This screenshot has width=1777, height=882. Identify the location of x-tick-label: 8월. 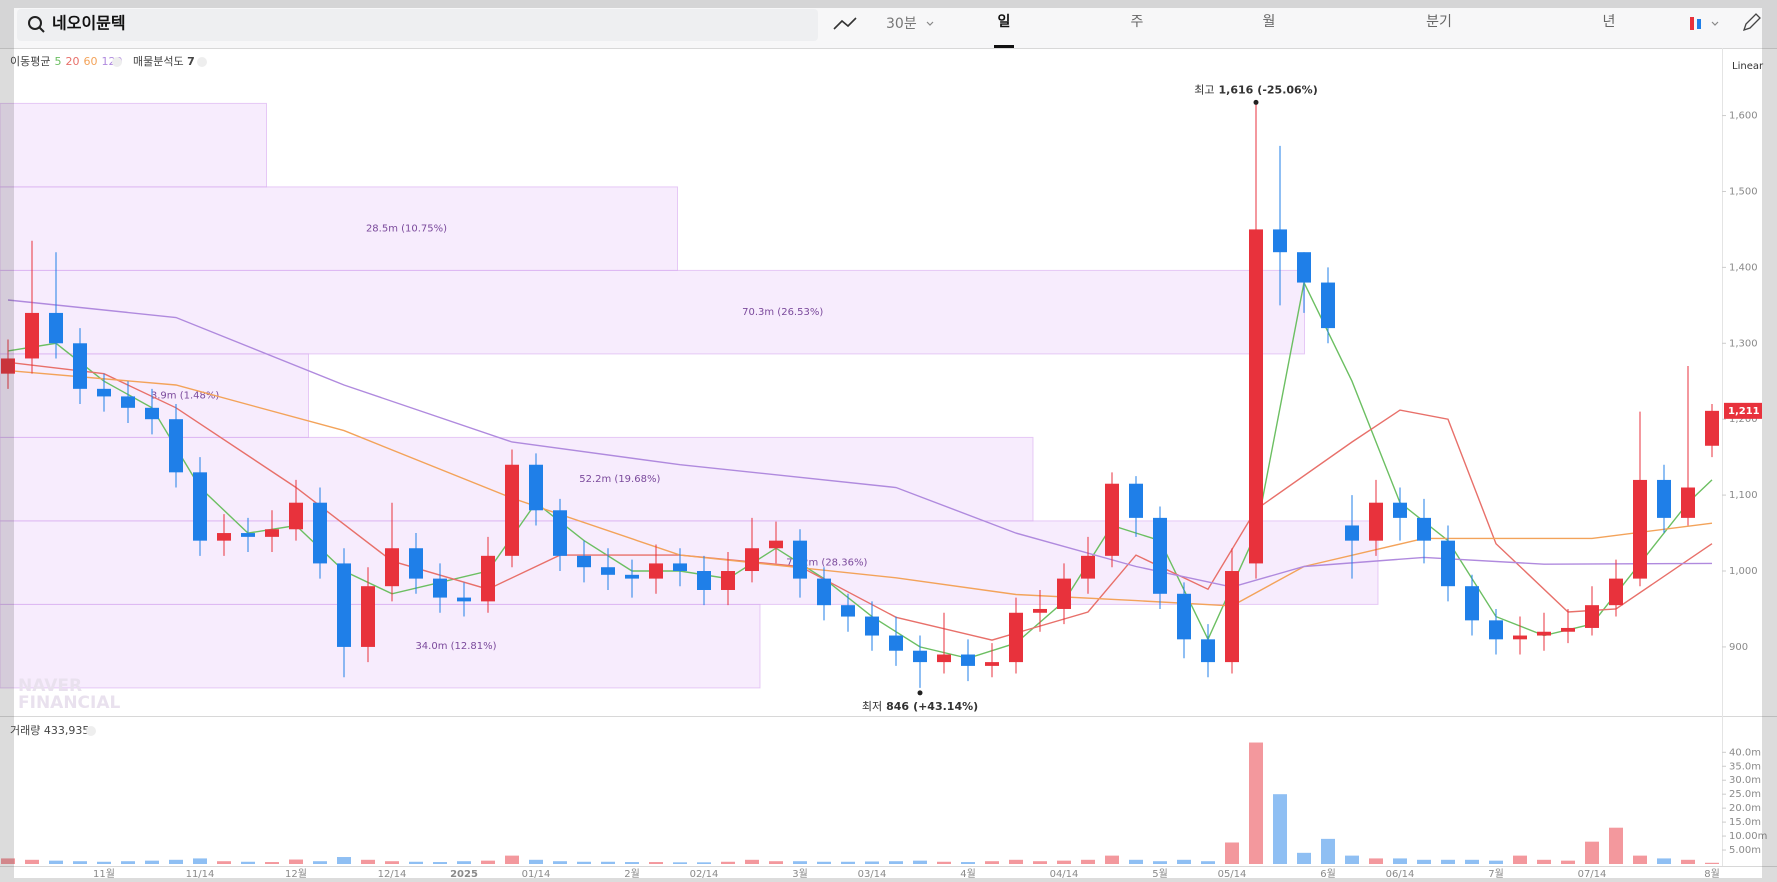
(1712, 874).